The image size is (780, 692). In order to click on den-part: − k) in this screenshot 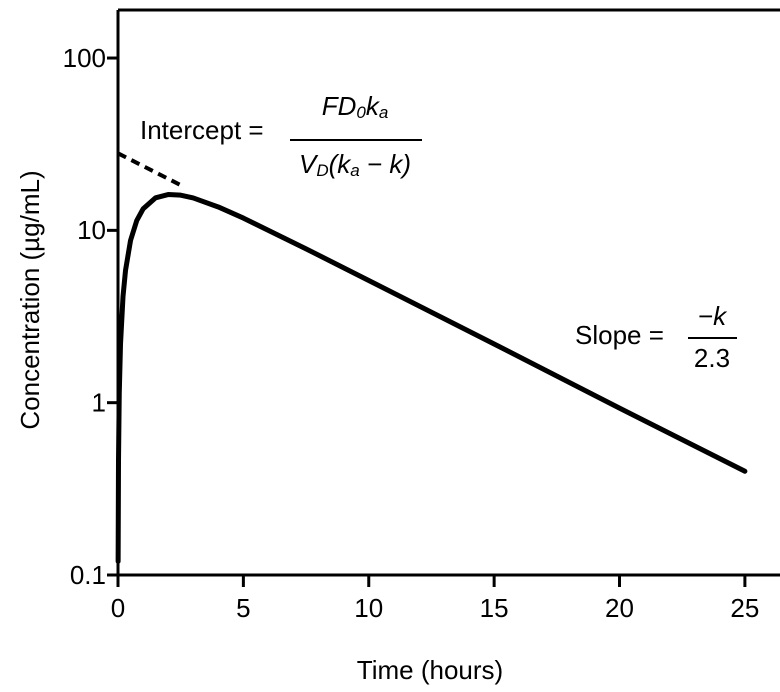, I will do `click(385, 164)`.